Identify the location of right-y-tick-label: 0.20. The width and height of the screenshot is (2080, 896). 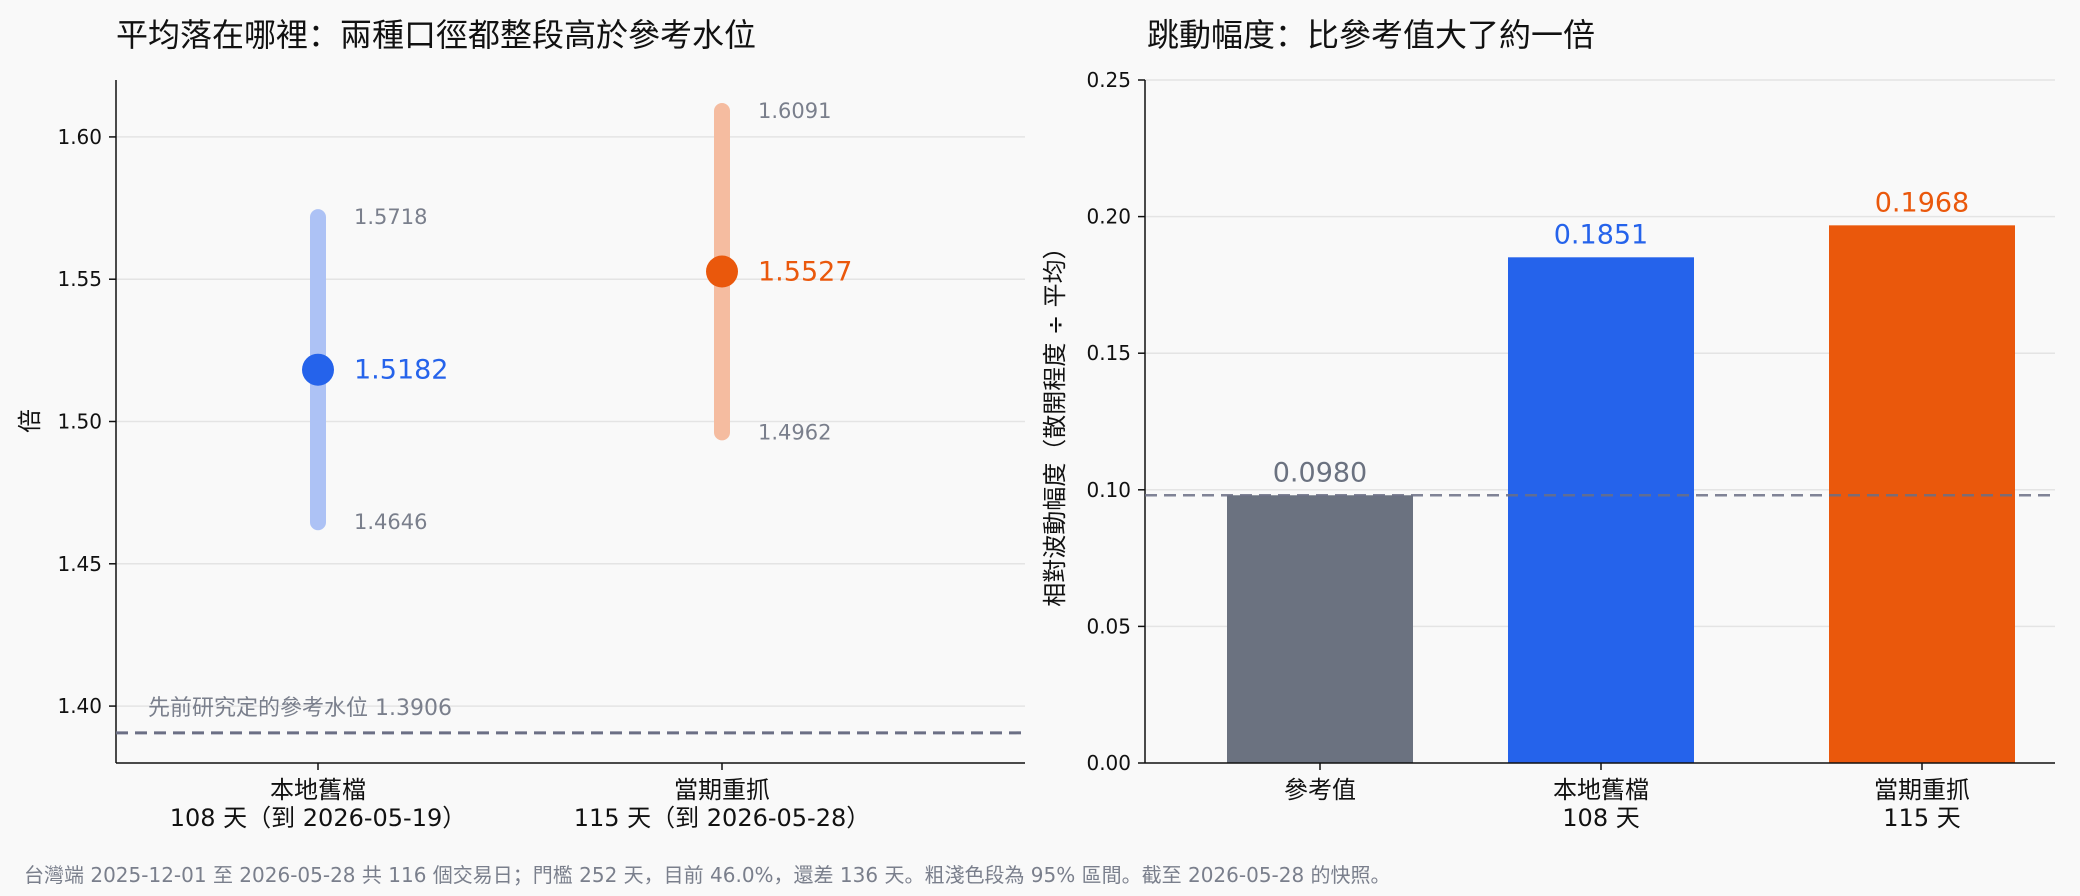
(1108, 217).